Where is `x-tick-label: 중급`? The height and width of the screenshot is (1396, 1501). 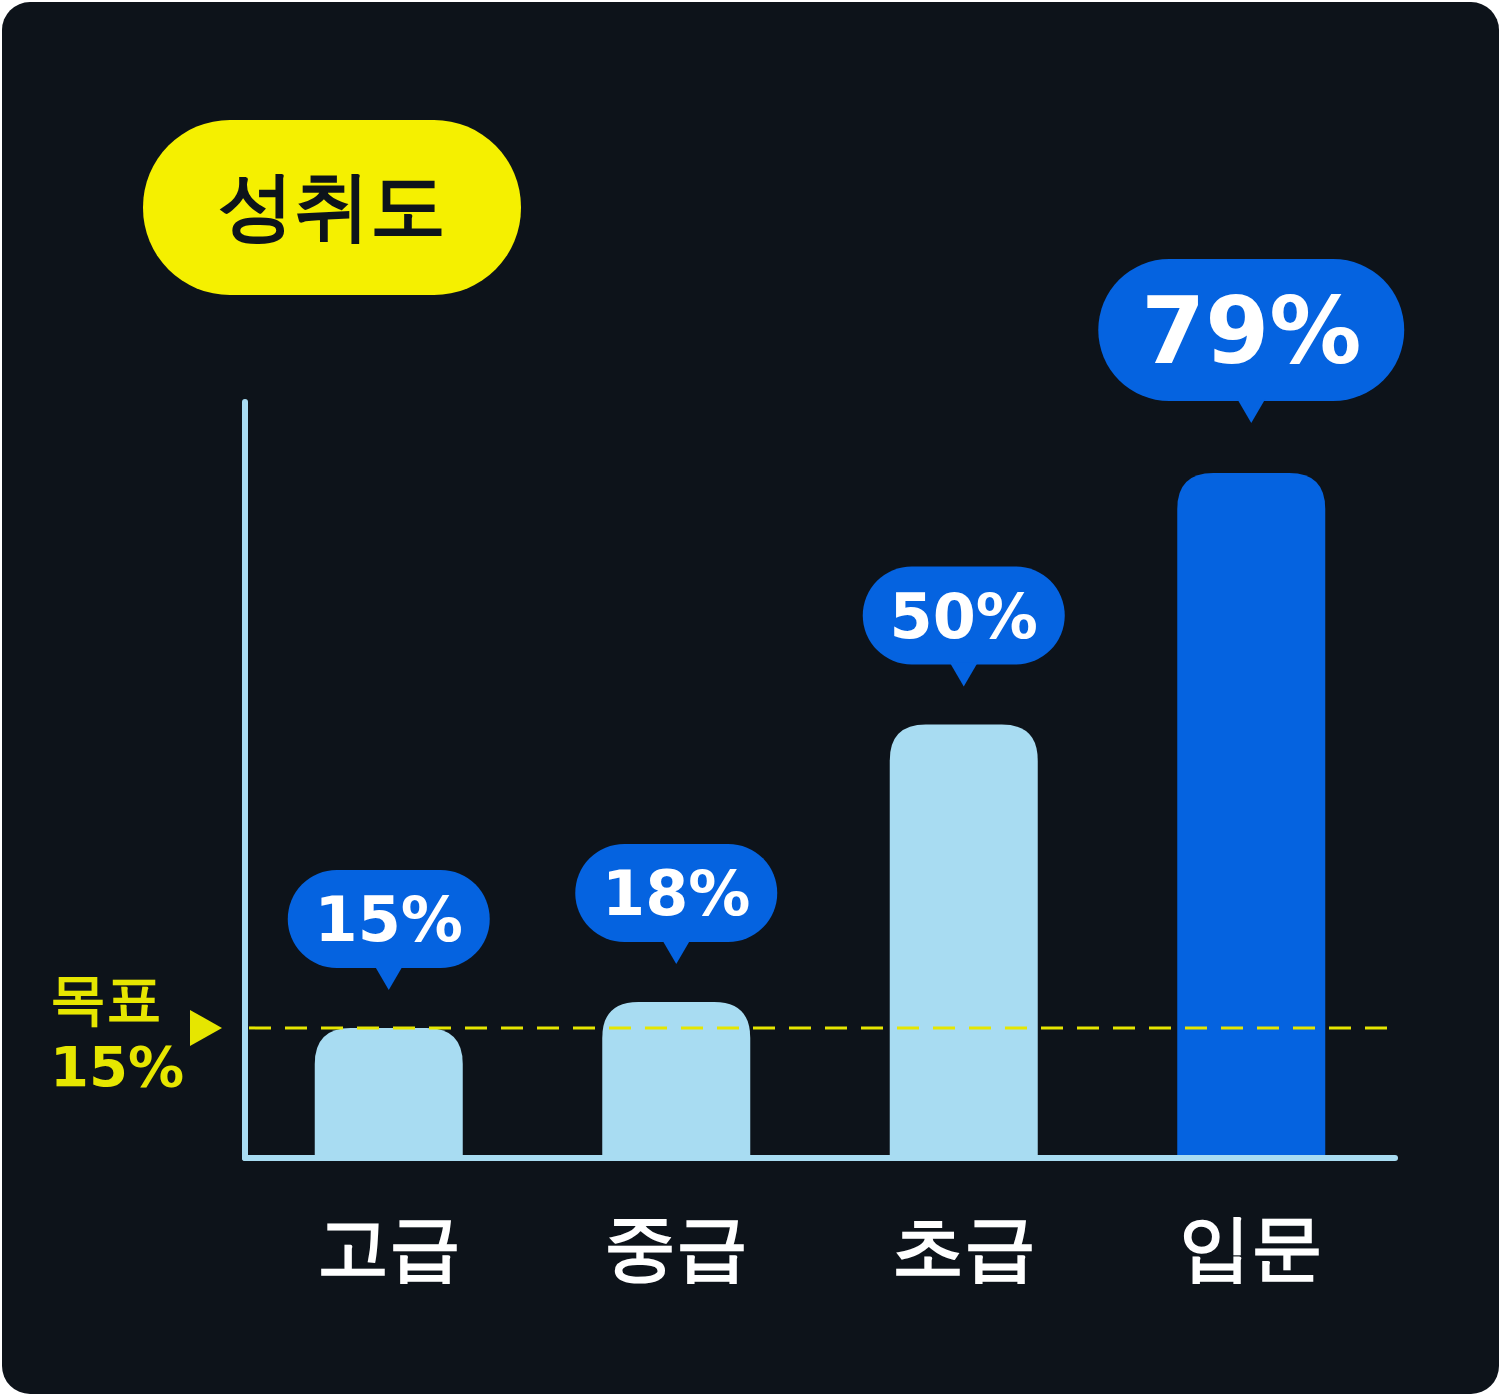 x-tick-label: 중급 is located at coordinates (676, 1247).